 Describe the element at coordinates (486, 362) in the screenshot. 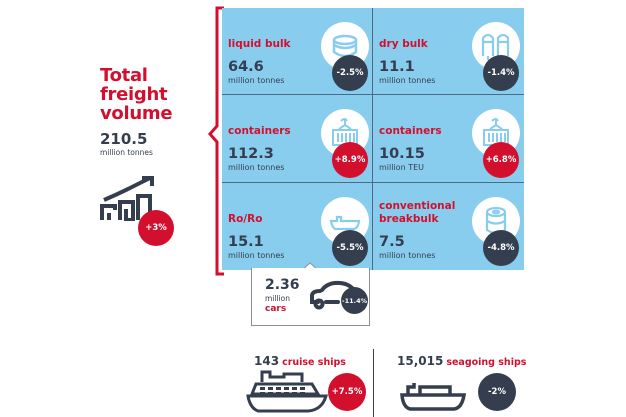

I see `seagoing-label: seagoing ships` at that location.